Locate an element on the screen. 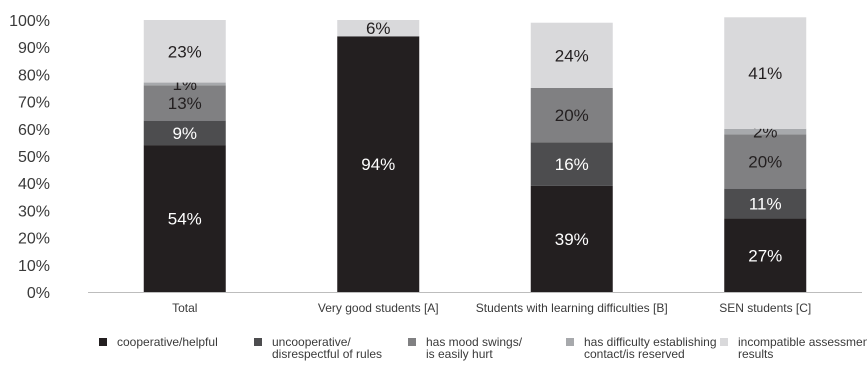 The width and height of the screenshot is (867, 369). data-label: 41% is located at coordinates (765, 73).